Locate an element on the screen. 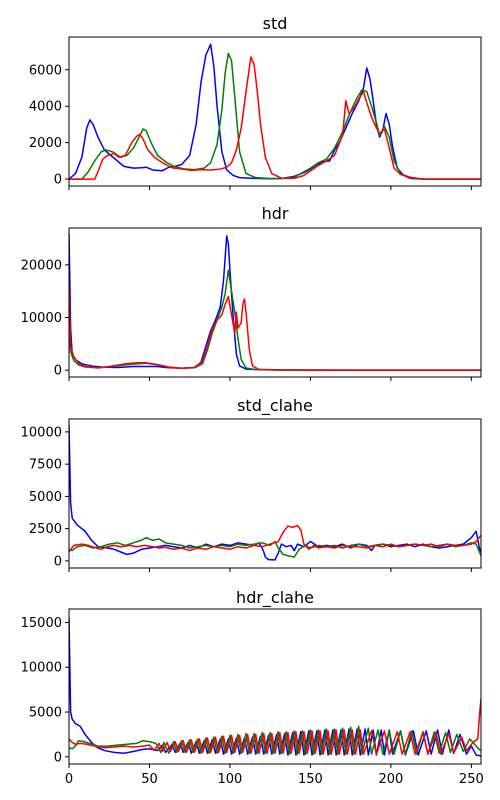 This screenshot has height=800, width=500. subplot-title: hdr_clahe is located at coordinates (275, 598).